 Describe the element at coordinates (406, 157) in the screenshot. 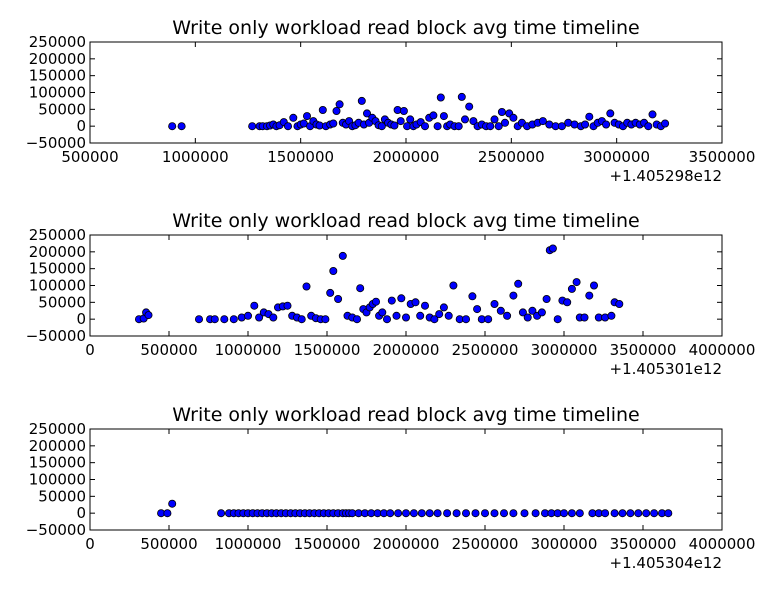

I see `x-tick-label: 2000000` at that location.